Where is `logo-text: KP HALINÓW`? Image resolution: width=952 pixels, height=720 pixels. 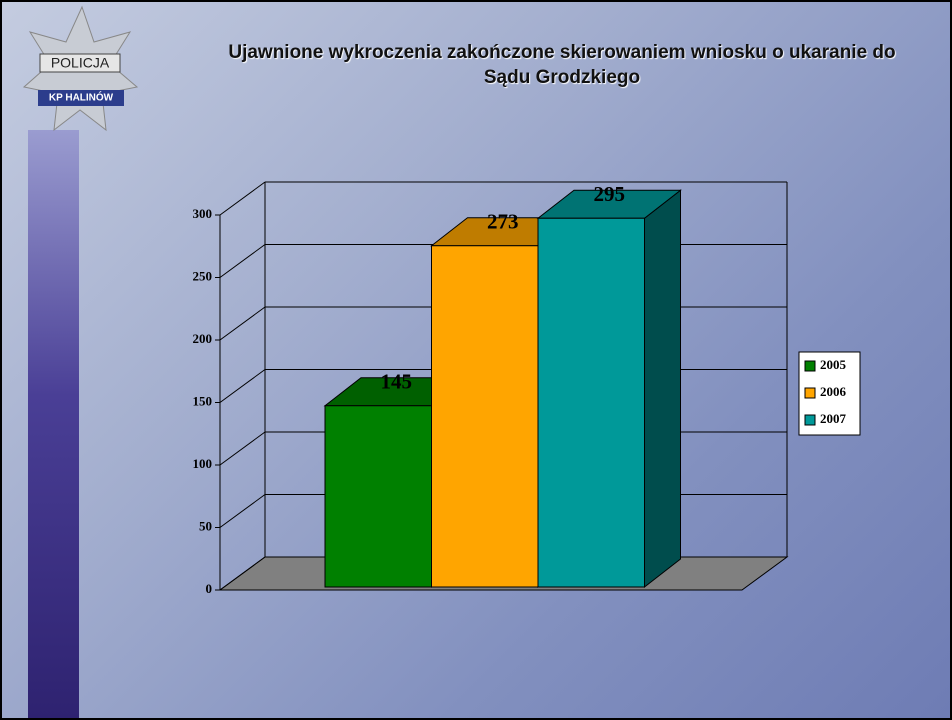
logo-text: KP HALINÓW is located at coordinates (81, 97).